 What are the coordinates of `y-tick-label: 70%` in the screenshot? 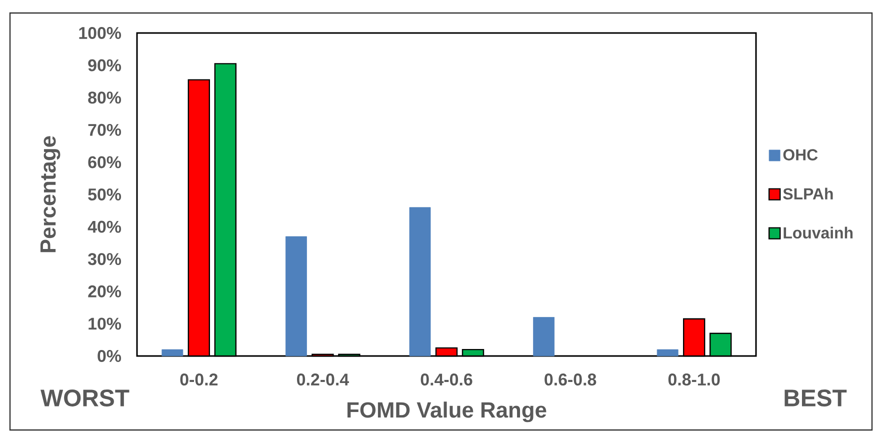 It's located at (105, 130).